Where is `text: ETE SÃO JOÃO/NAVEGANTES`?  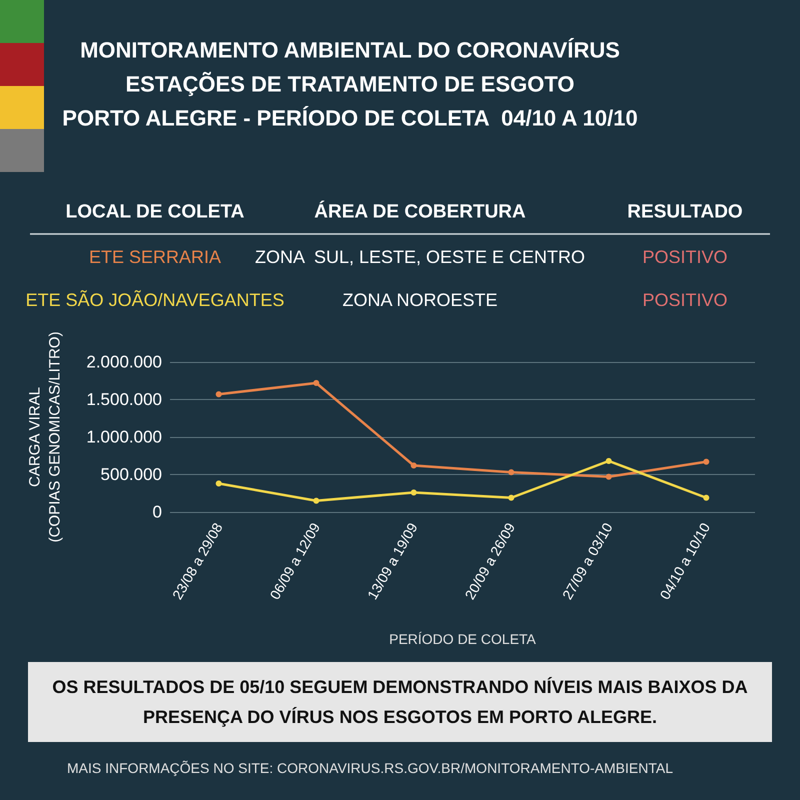
text: ETE SÃO JOÃO/NAVEGANTES is located at coordinates (155, 300).